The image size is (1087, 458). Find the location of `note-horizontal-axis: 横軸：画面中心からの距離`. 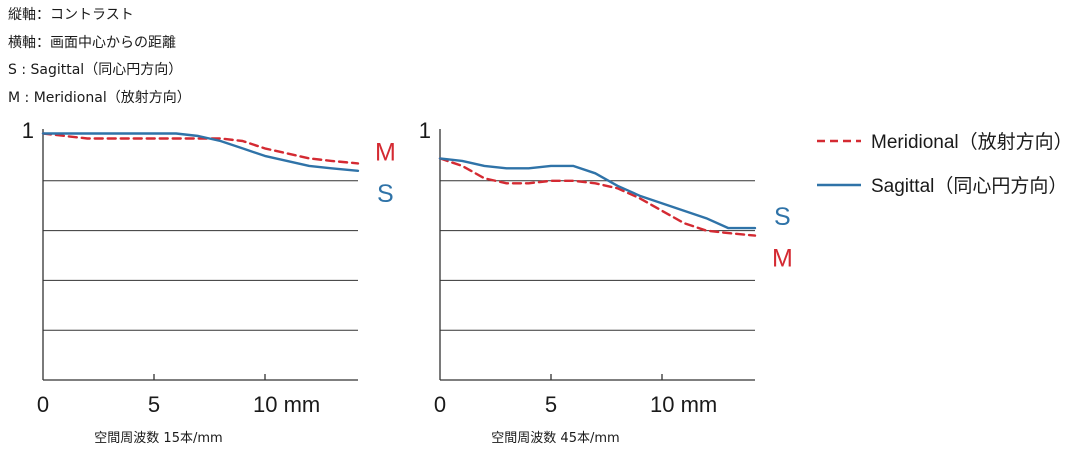

note-horizontal-axis: 横軸：画面中心からの距離 is located at coordinates (92, 42).